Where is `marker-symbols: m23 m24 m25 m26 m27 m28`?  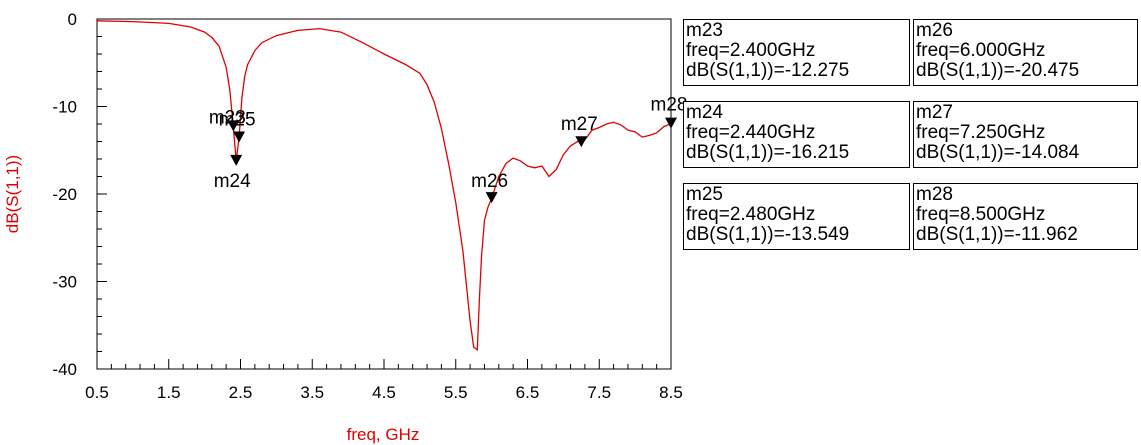 marker-symbols: m23 m24 m25 m26 m27 m28 is located at coordinates (448, 149).